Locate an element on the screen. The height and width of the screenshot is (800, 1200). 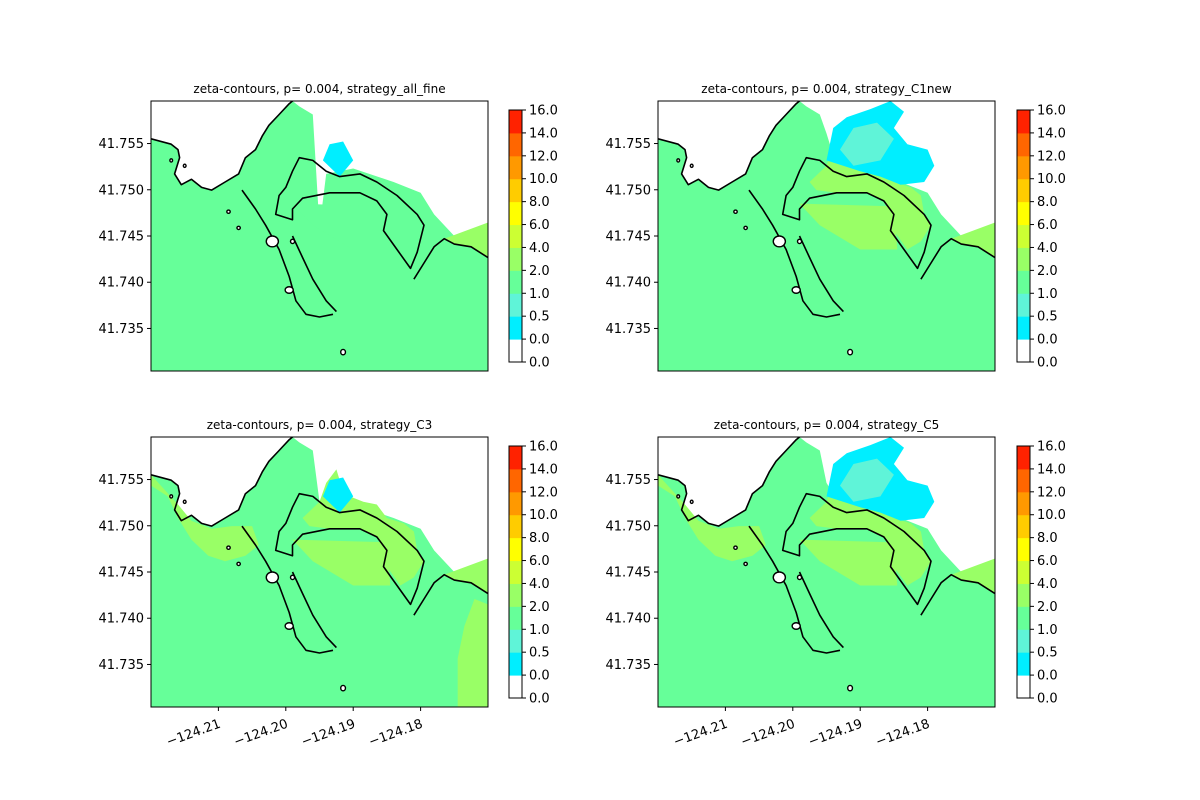
panel-title: zeta-contours, p= 0.004, strategy_C3 is located at coordinates (320, 425).